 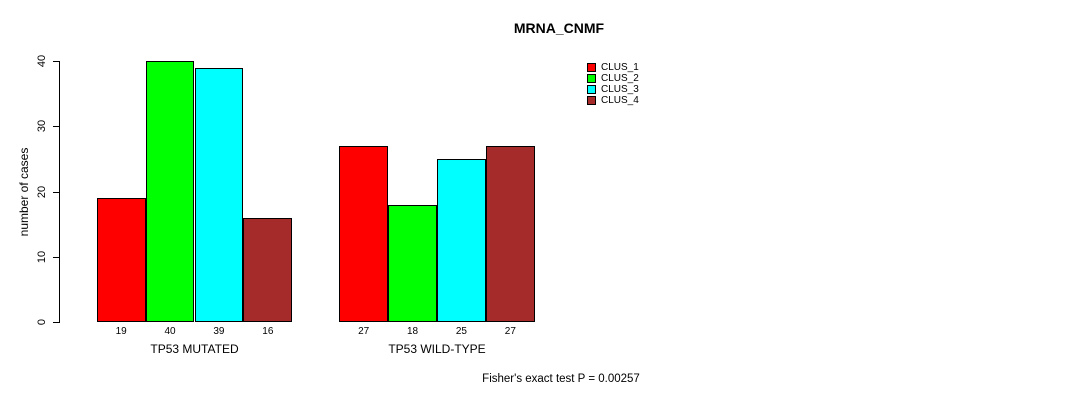 What do you see at coordinates (42, 126) in the screenshot?
I see `y-tick-label: 30` at bounding box center [42, 126].